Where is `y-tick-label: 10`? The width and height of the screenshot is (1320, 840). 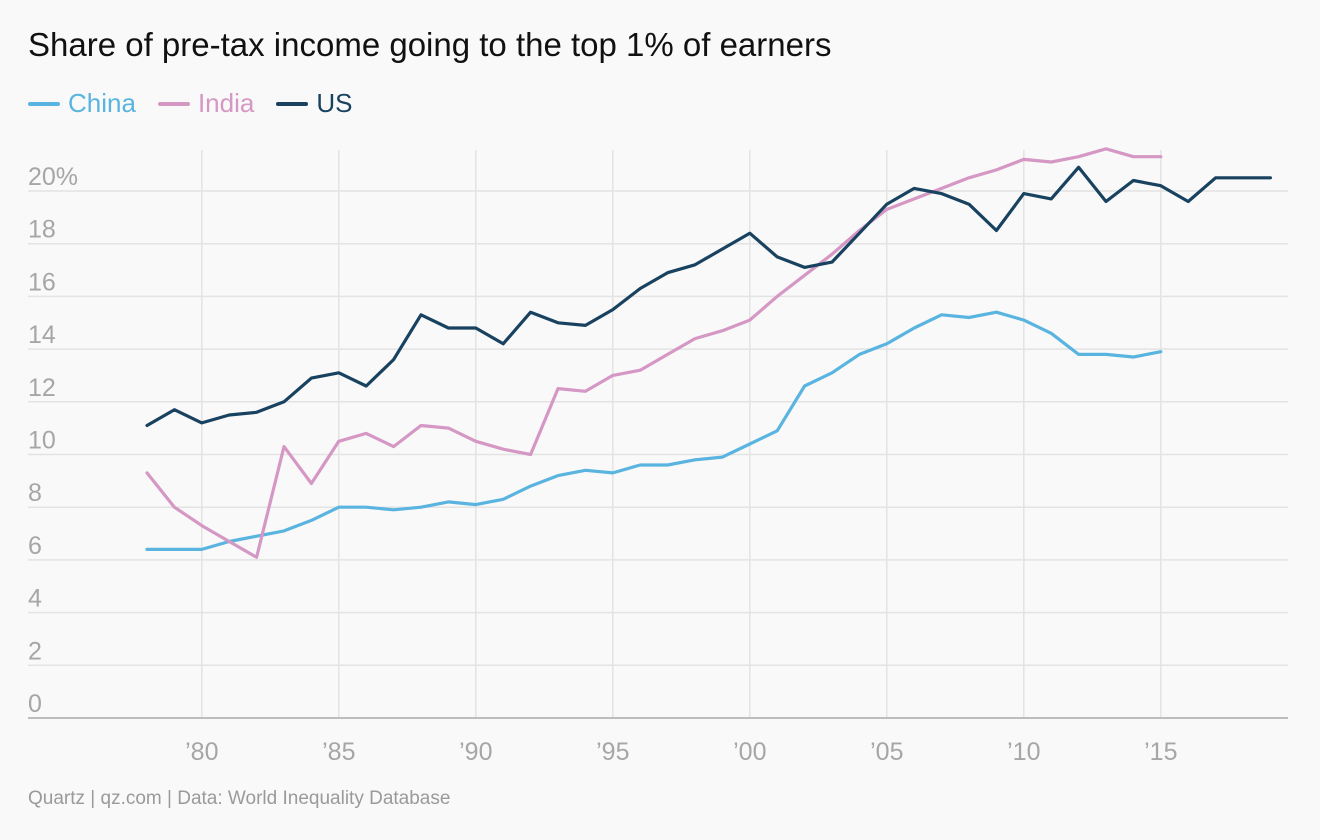 y-tick-label: 10 is located at coordinates (42, 441).